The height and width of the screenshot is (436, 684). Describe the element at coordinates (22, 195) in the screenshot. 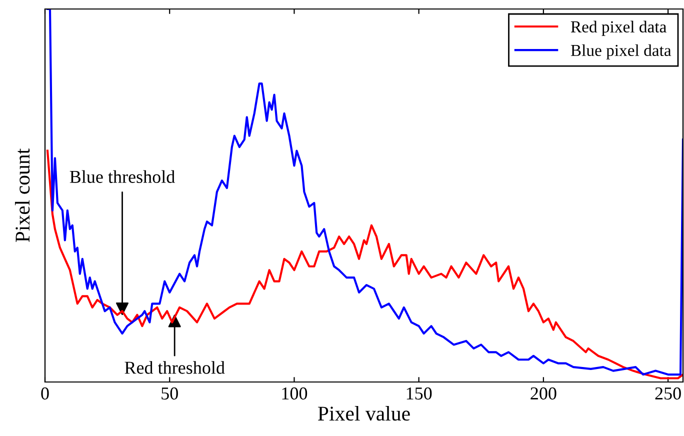

I see `y-axis-title: Pixel count` at that location.